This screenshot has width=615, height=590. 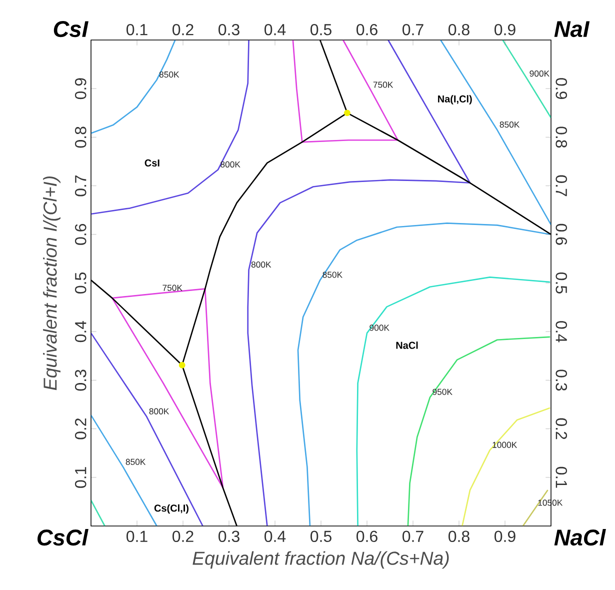 I want to click on y-tick-label: 0.5, so click(x=80, y=283).